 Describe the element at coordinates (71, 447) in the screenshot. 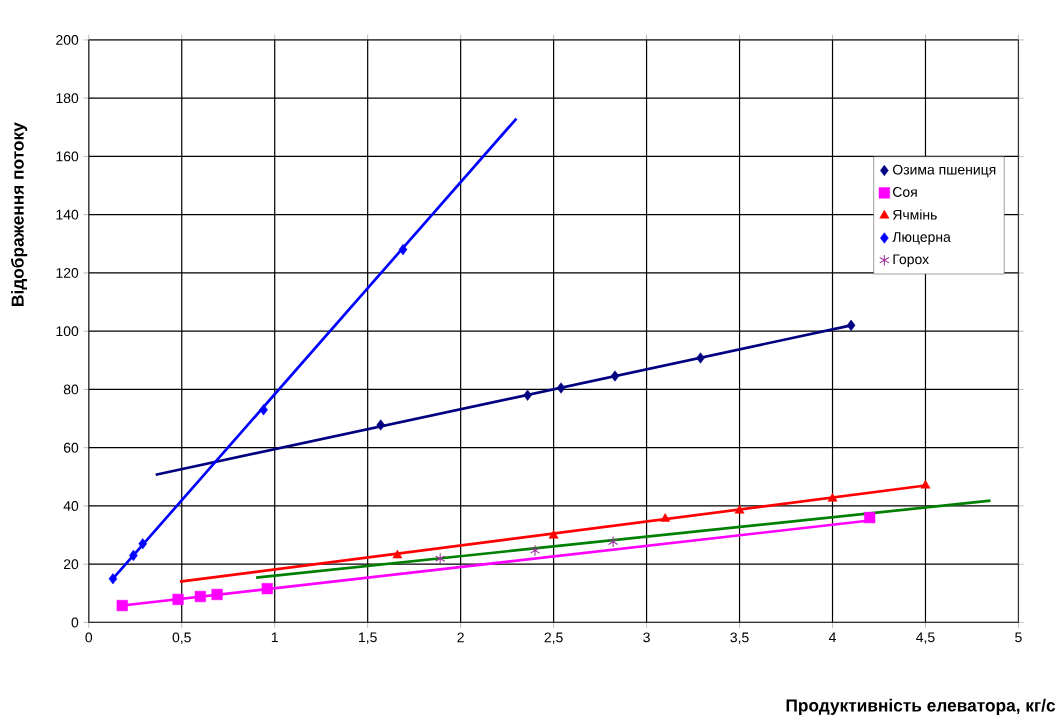

I see `y-tick-label: 60` at that location.